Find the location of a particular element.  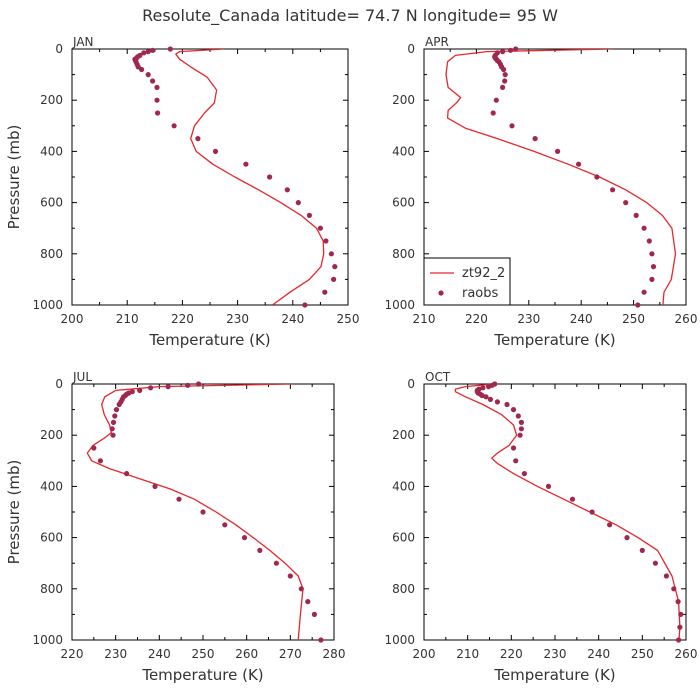

x-tick-label: 230 is located at coordinates (528, 319).